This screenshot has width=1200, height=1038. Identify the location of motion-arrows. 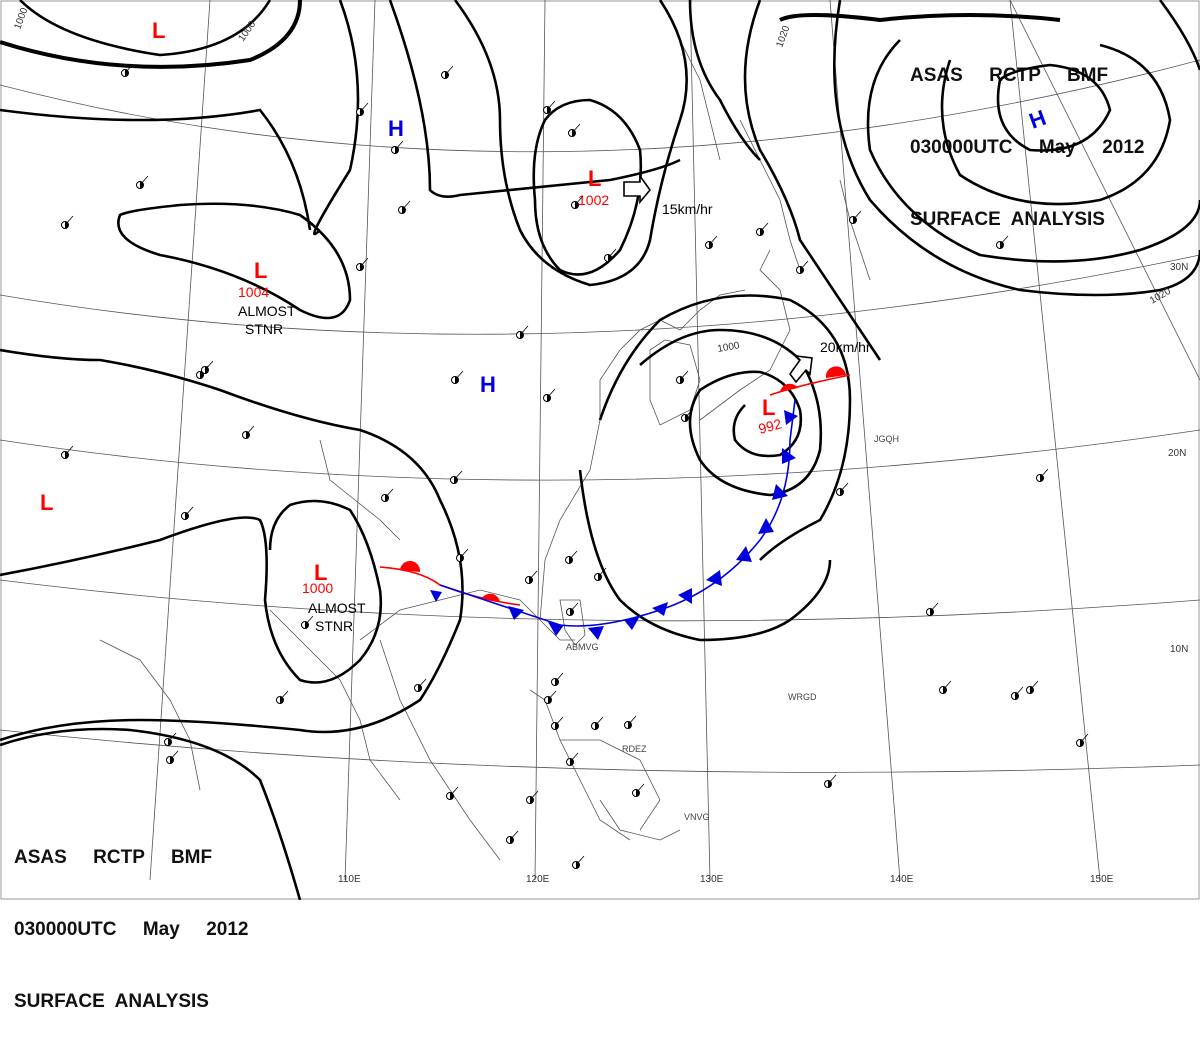
(718, 278).